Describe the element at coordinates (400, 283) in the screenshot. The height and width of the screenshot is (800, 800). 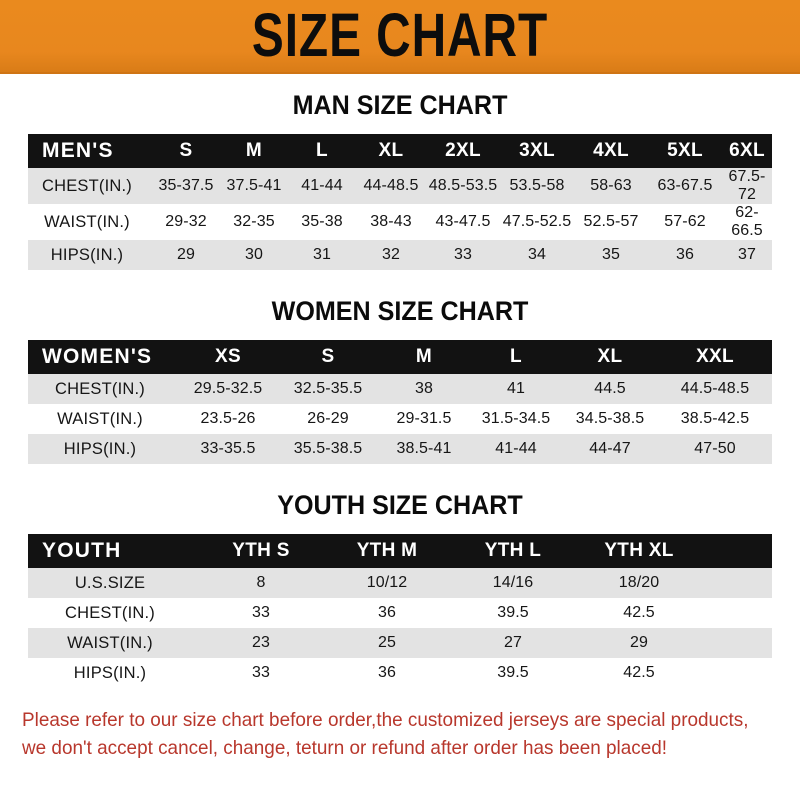
I see `spacer-women` at that location.